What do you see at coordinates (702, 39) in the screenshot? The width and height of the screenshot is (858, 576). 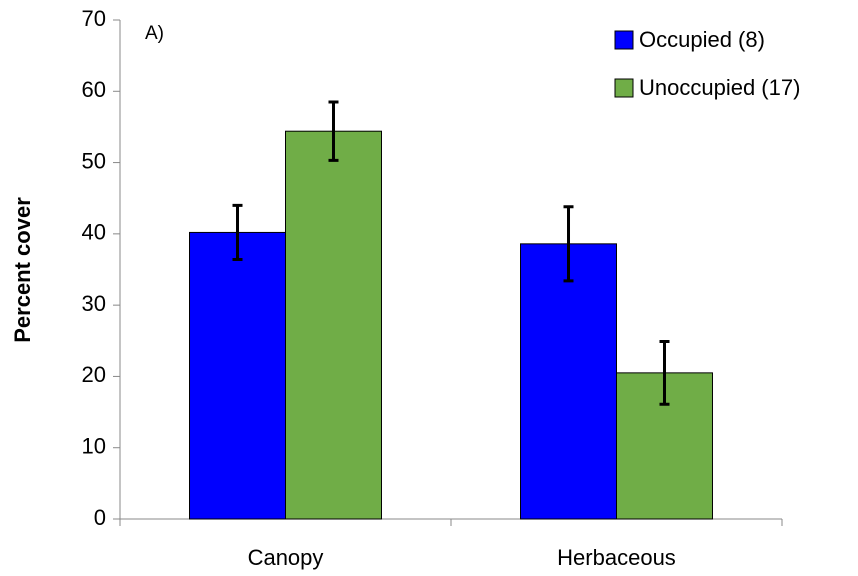 I see `legend-label: Occupied (8)` at bounding box center [702, 39].